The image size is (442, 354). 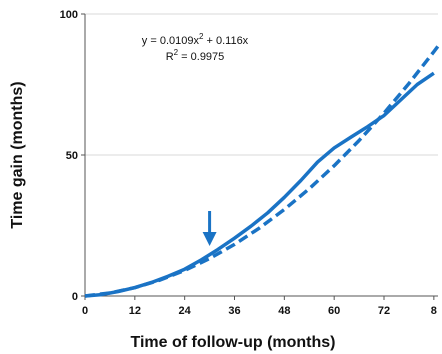 What do you see at coordinates (171, 41) in the screenshot?
I see `equation-part-1: y = 0.0109x` at bounding box center [171, 41].